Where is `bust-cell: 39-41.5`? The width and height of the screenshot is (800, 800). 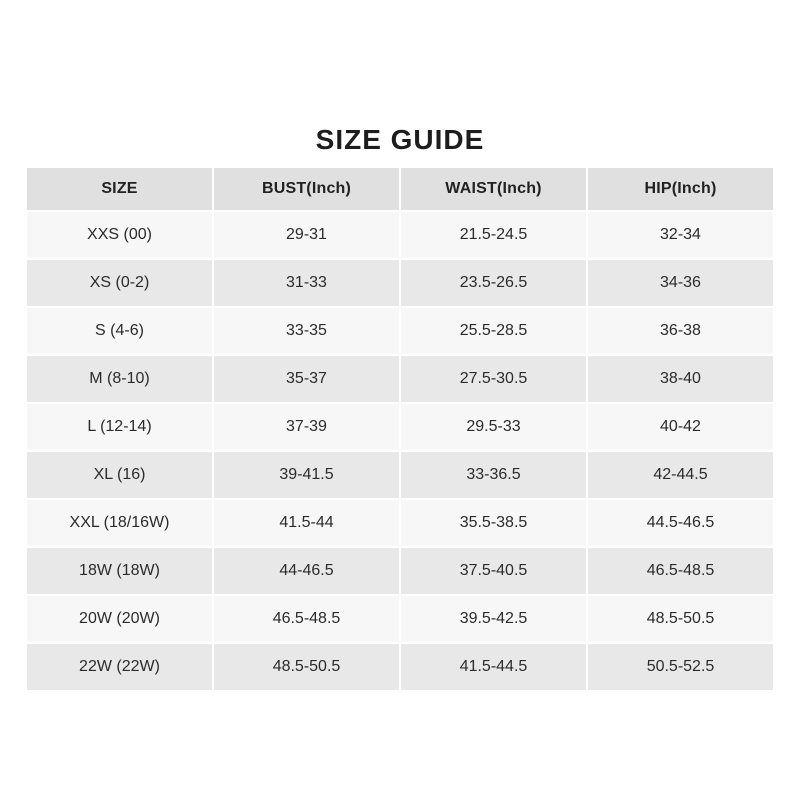 bust-cell: 39-41.5 is located at coordinates (306, 475).